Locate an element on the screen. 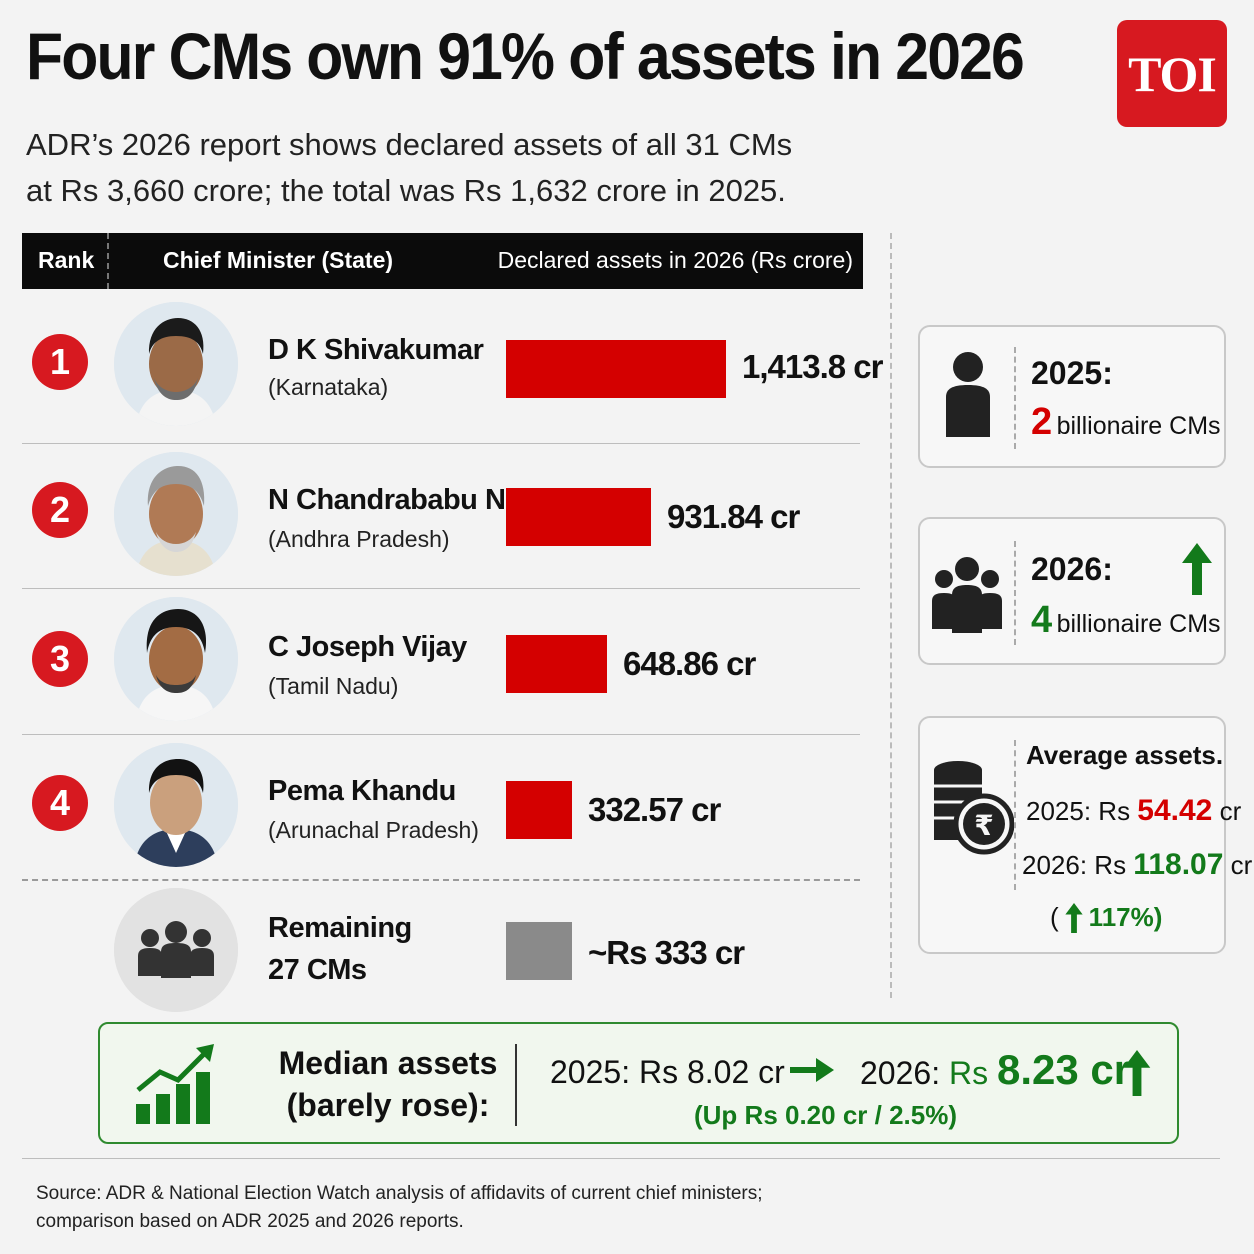 Image resolution: width=1254 pixels, height=1254 pixels. average-2025-suffix: cr is located at coordinates (1227, 811).